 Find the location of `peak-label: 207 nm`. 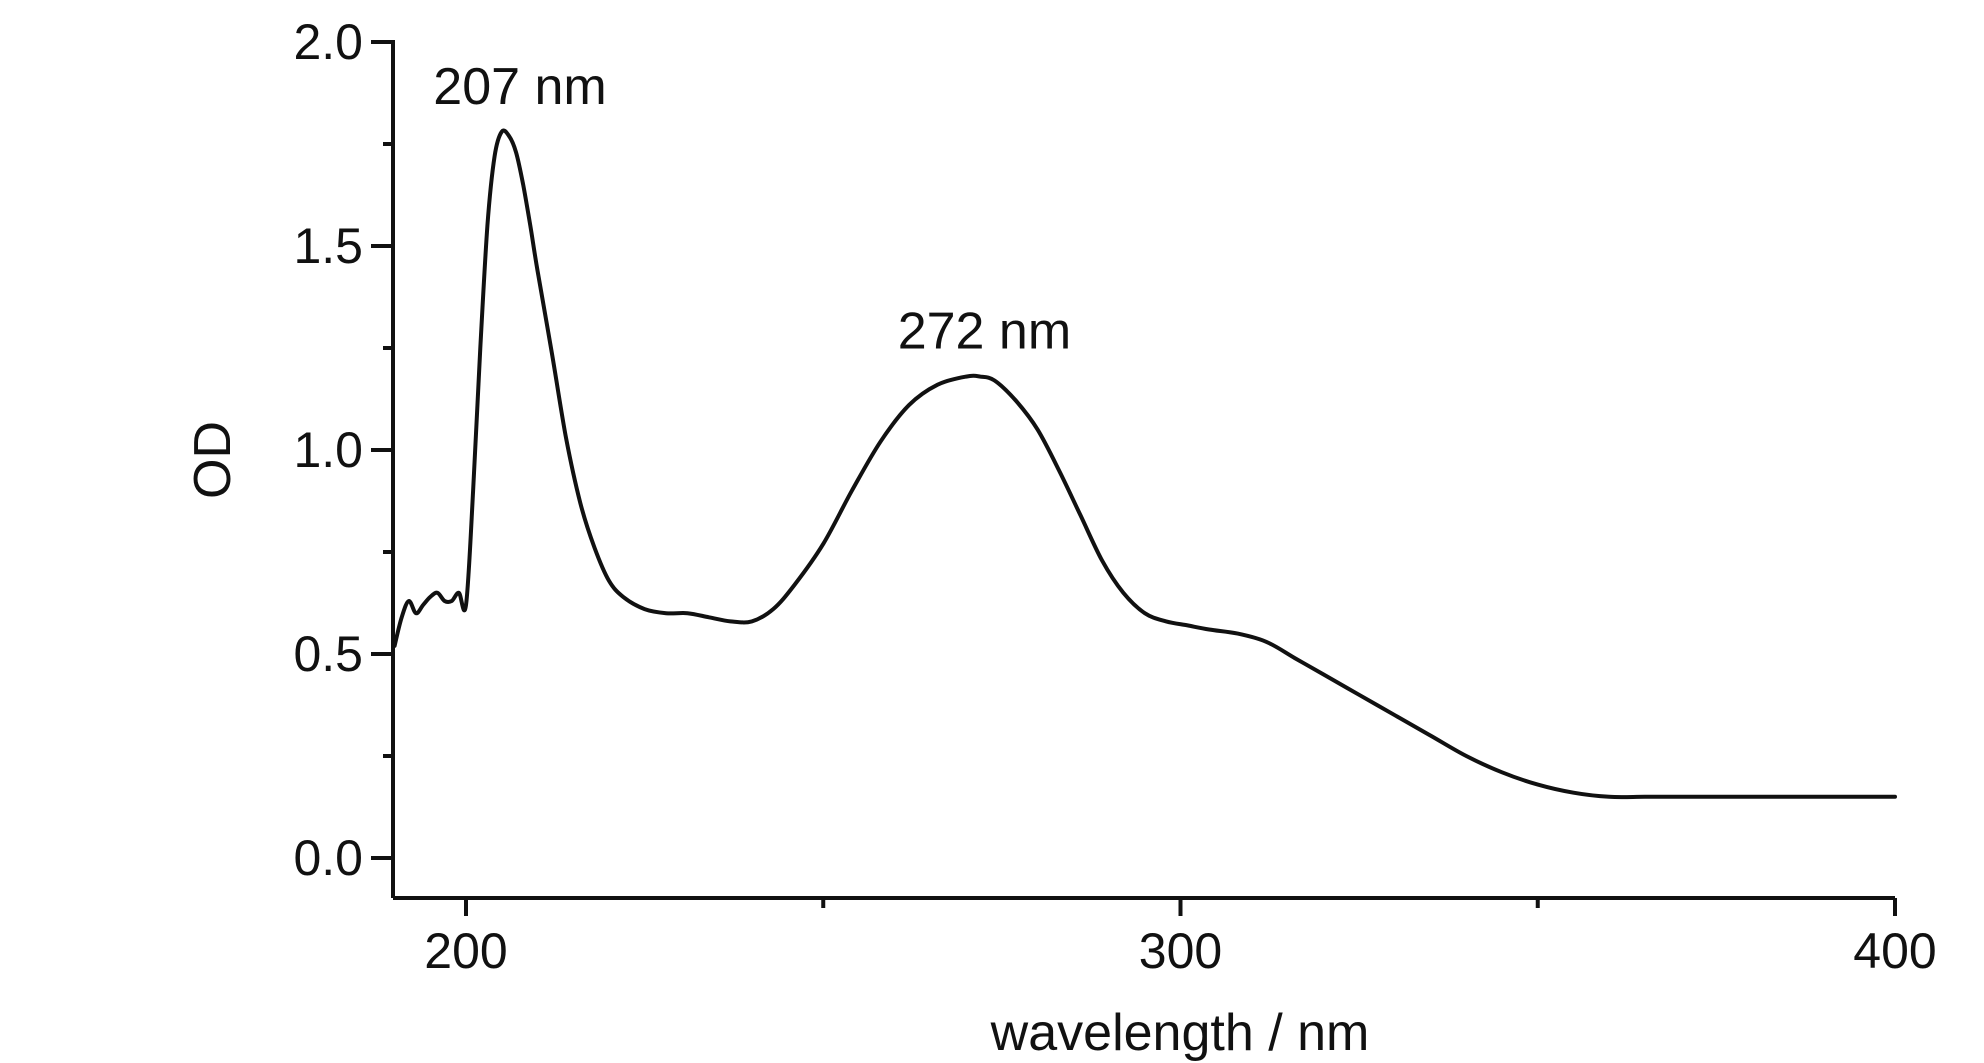

peak-label: 207 nm is located at coordinates (519, 87).